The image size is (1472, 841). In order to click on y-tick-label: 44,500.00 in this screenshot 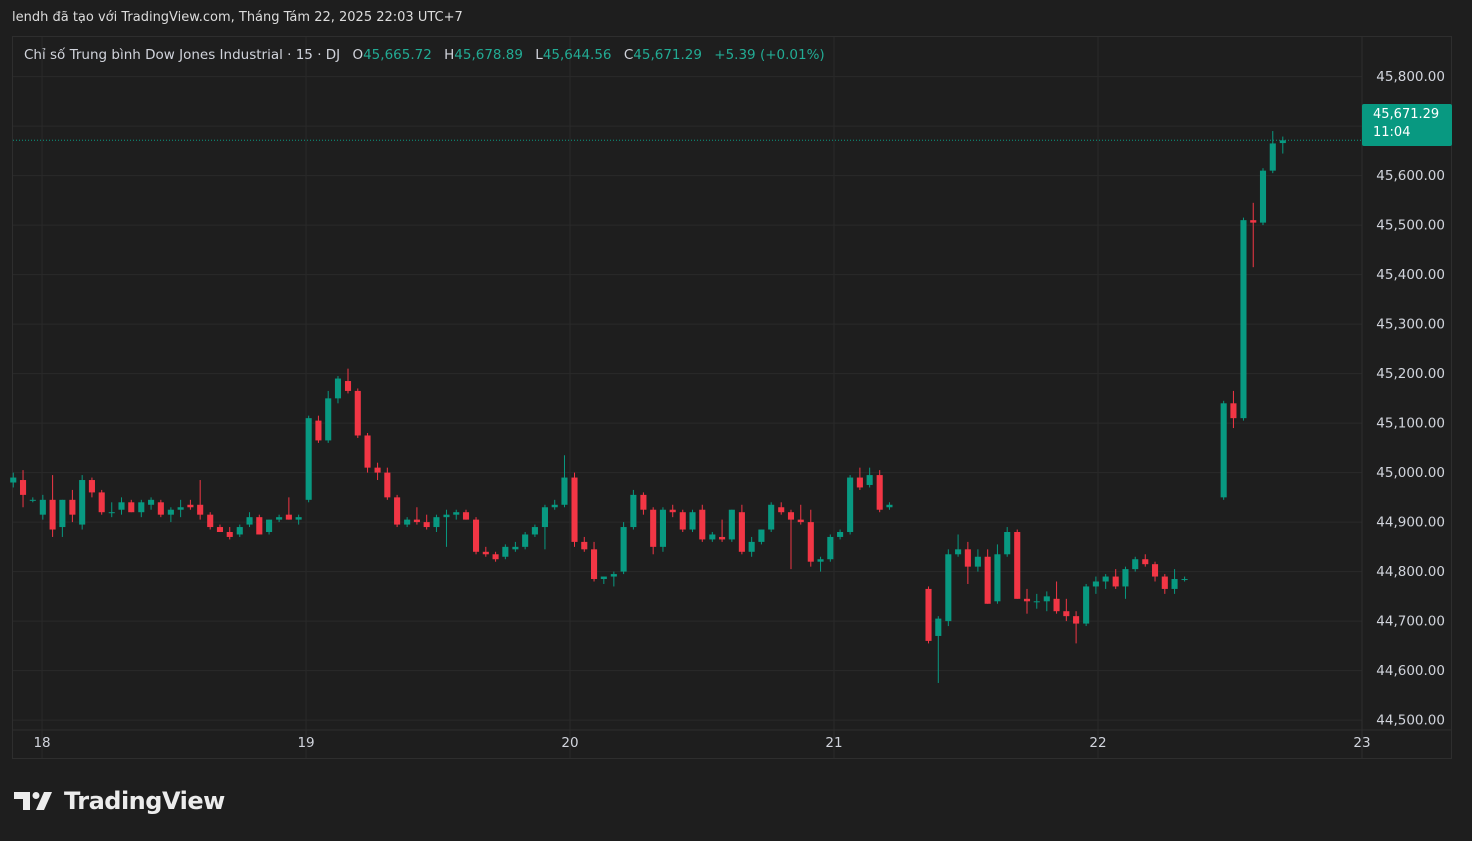, I will do `click(1410, 721)`.